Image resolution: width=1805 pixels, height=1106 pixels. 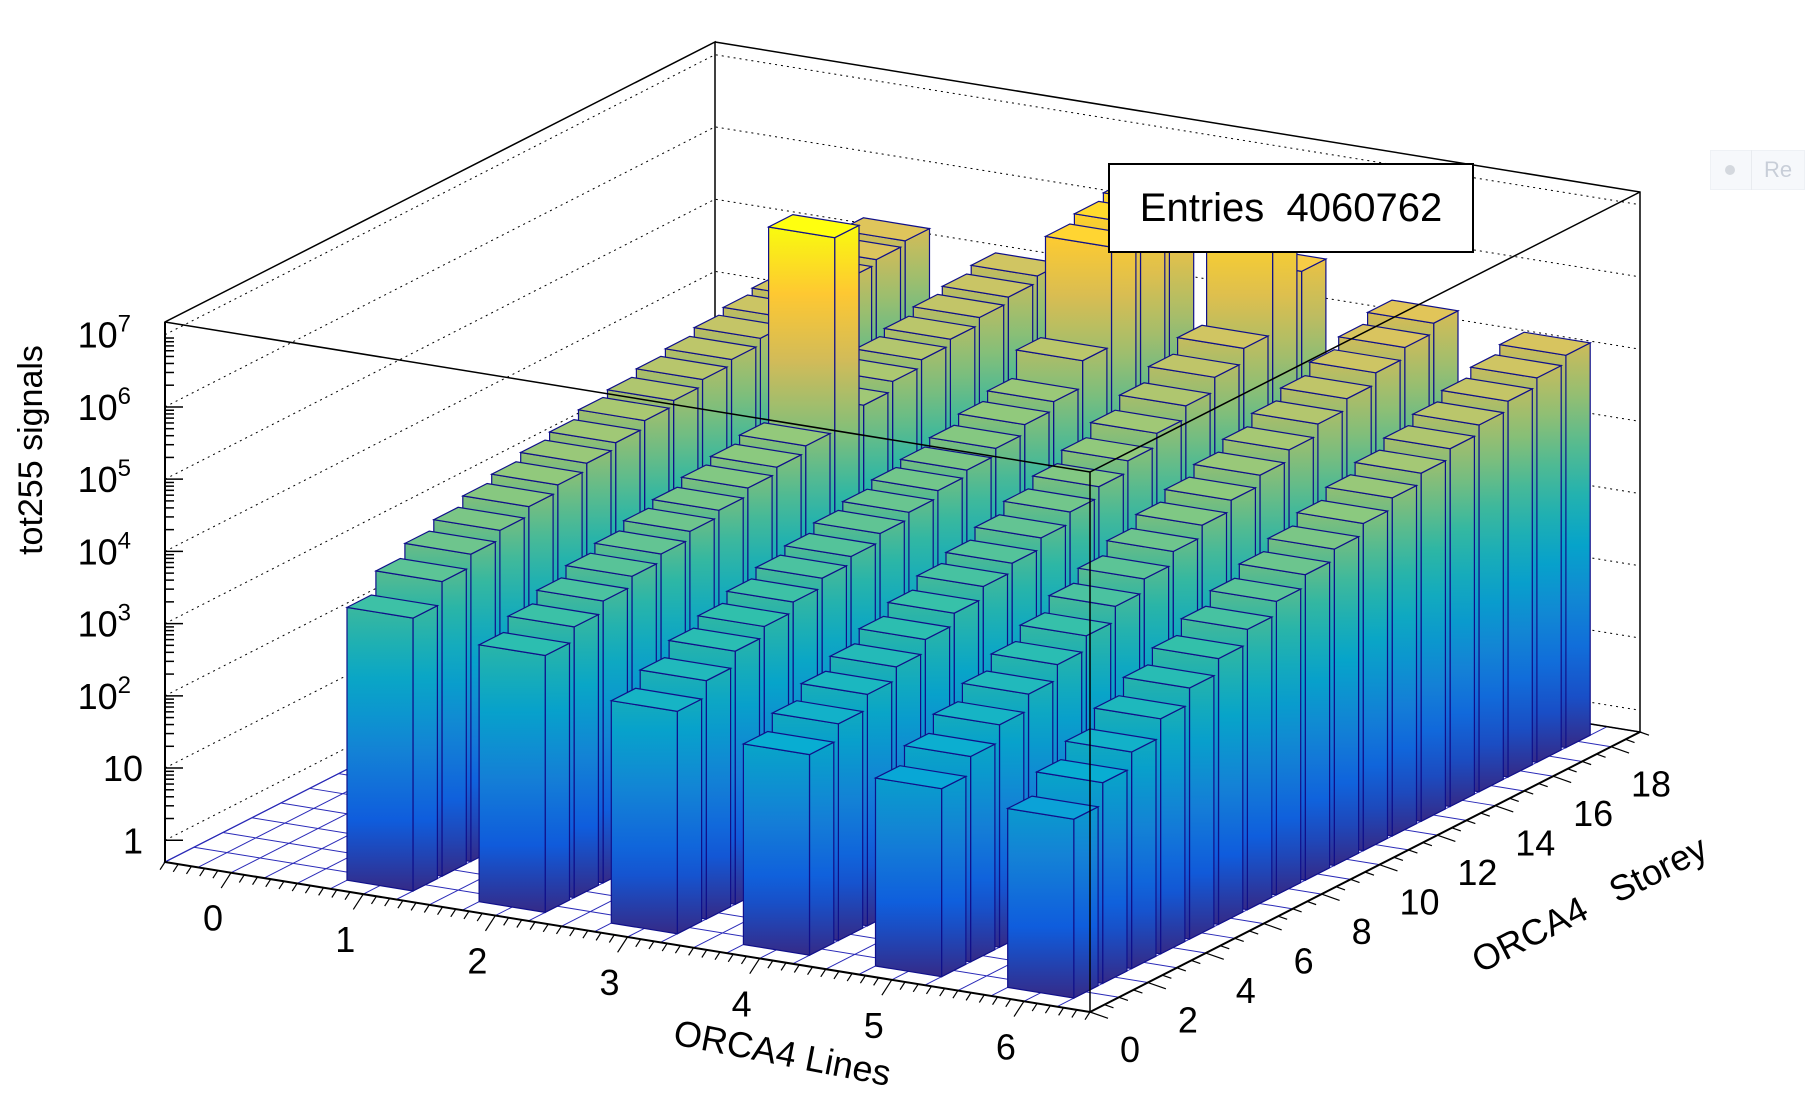 What do you see at coordinates (1651, 784) in the screenshot?
I see `y-tick-label: 18` at bounding box center [1651, 784].